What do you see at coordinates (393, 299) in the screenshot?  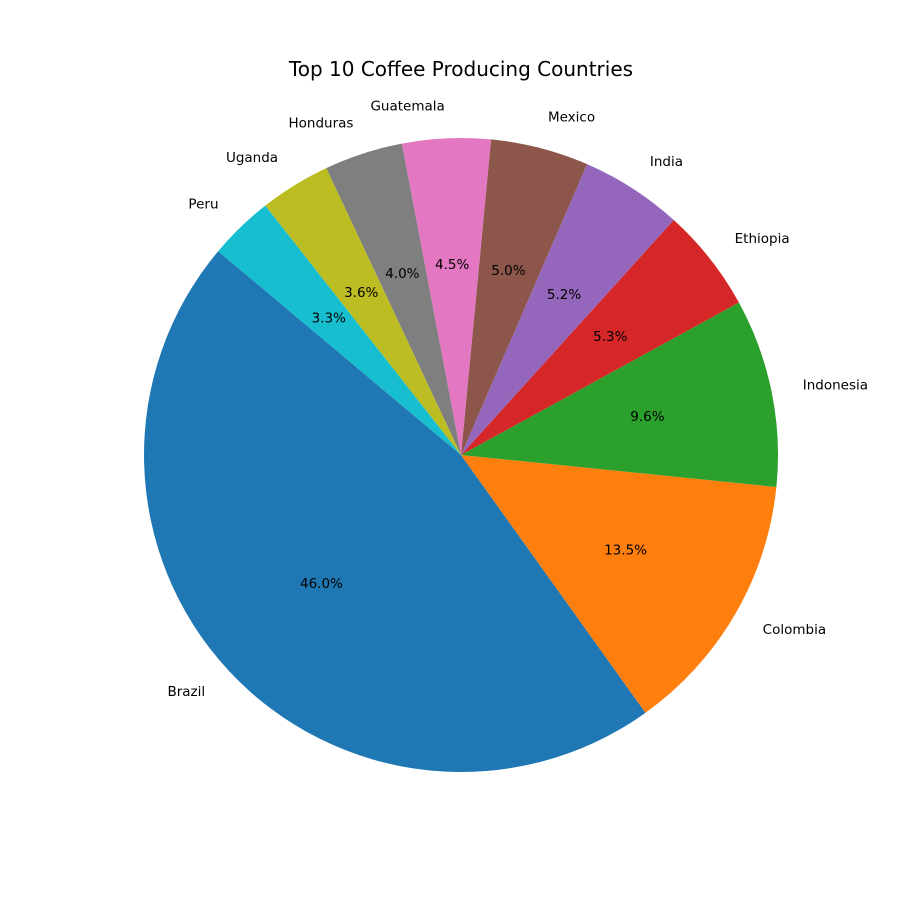 I see `pie-slice-honduras` at bounding box center [393, 299].